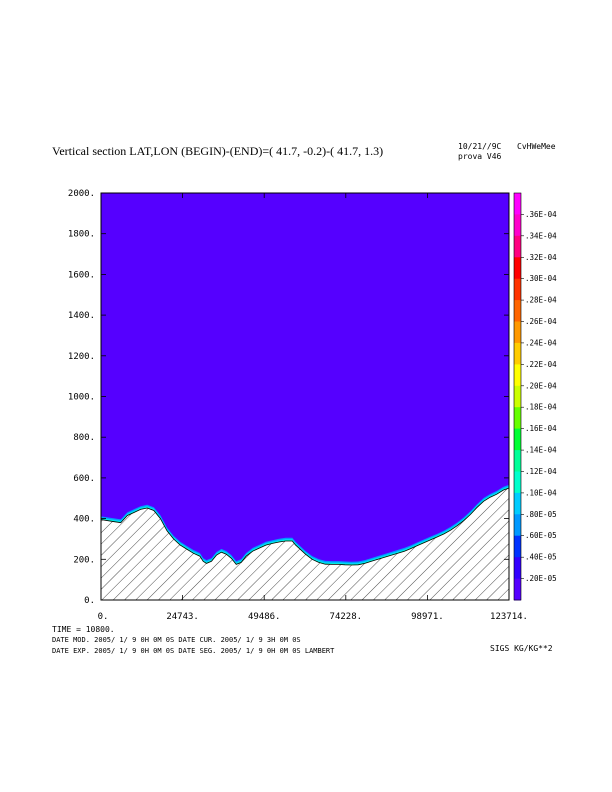 This screenshot has height=792, width=612. Describe the element at coordinates (521, 648) in the screenshot. I see `units-label: SIGS KG/KG**2` at that location.